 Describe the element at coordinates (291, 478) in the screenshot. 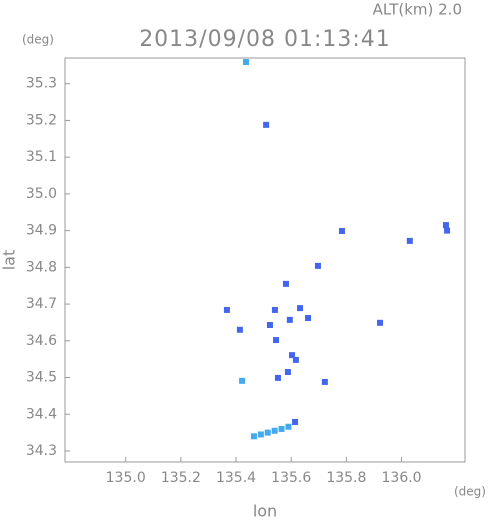

I see `x-tick-label: 135.6` at that location.